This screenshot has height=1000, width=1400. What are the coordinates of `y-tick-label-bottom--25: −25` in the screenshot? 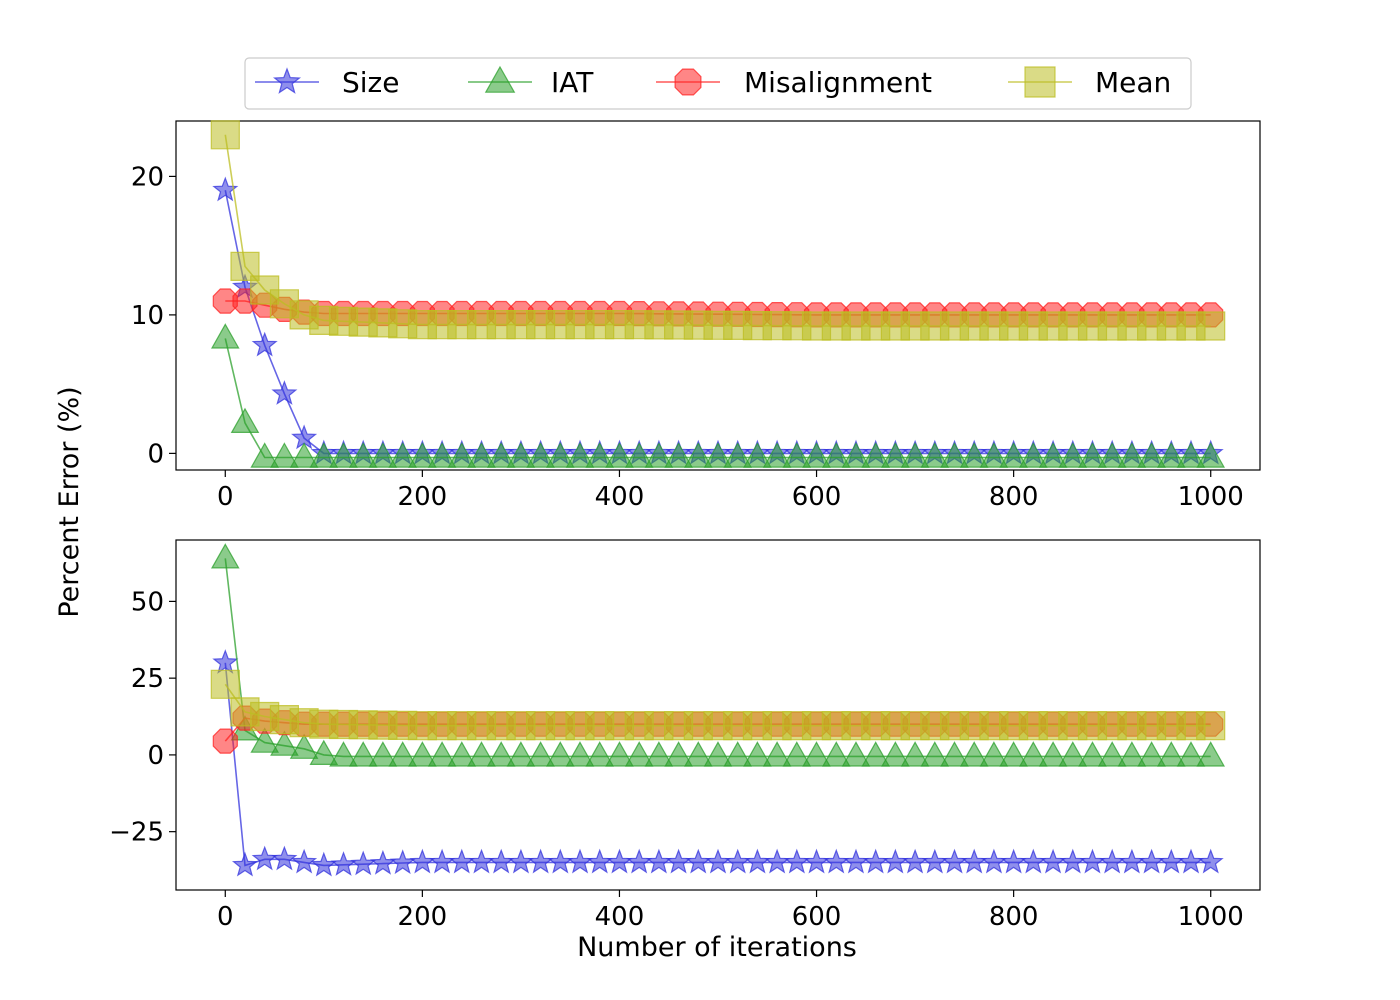 It's located at (136, 833).